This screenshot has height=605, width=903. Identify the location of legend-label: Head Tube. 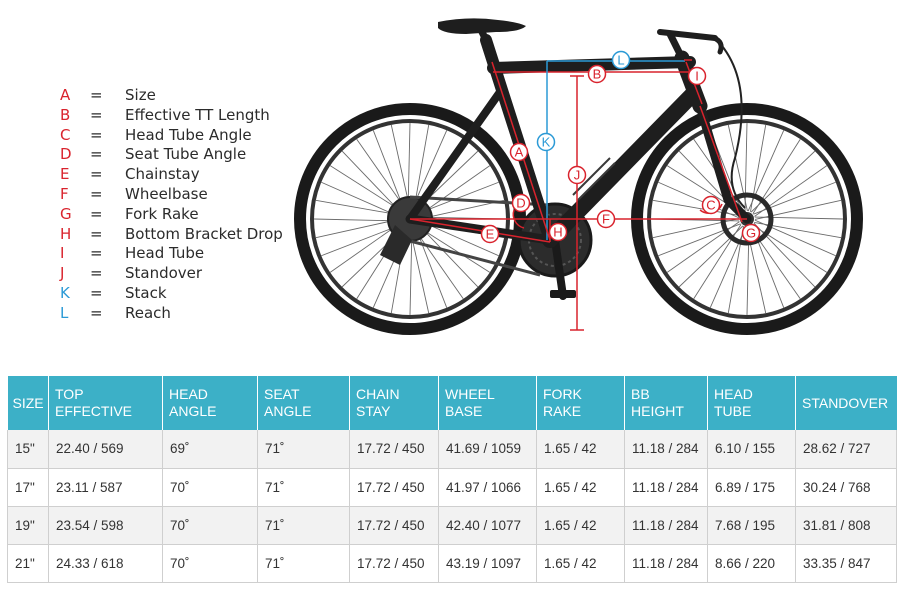
(165, 253).